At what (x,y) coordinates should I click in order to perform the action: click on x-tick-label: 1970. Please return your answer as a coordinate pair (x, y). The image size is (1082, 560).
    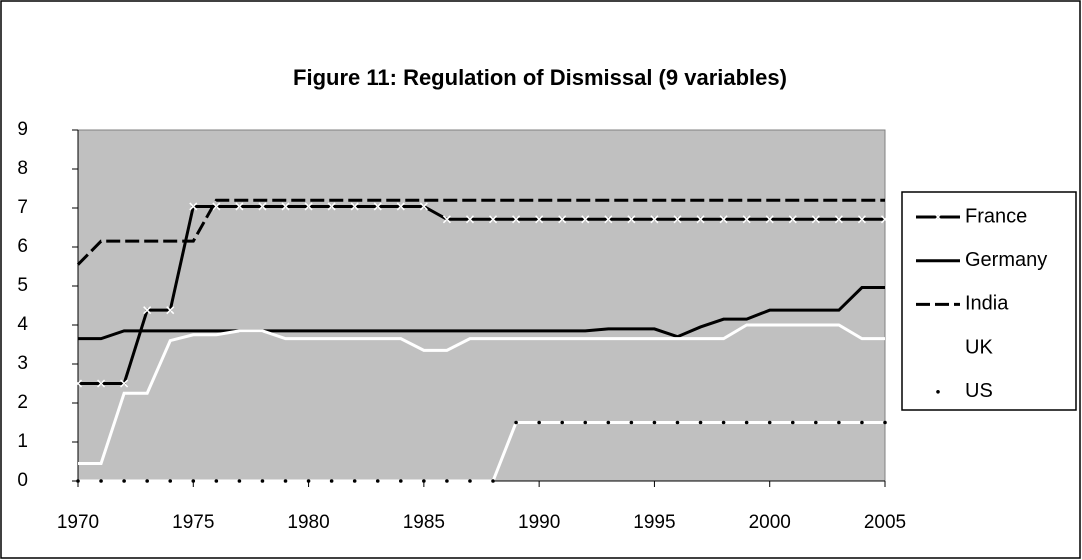
    Looking at the image, I should click on (78, 522).